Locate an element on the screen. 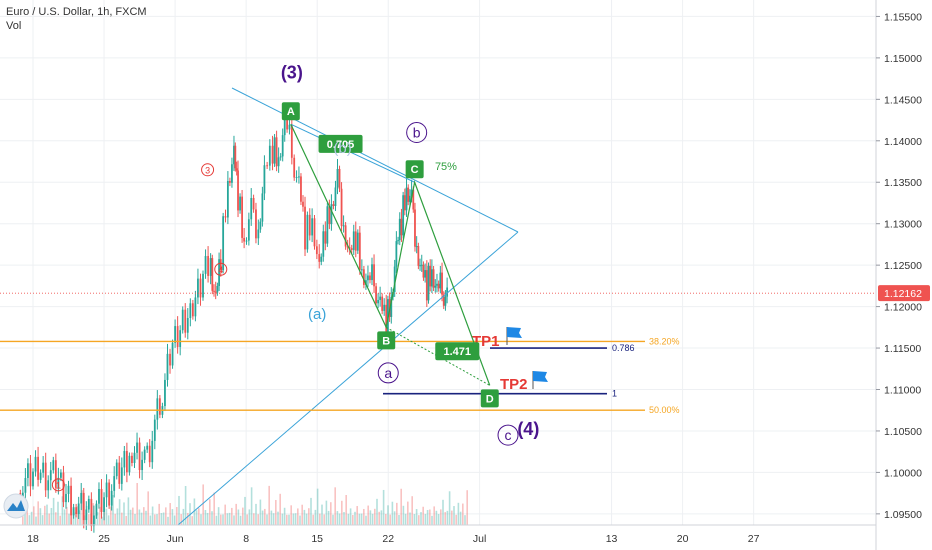 The image size is (932, 550). time-axis: 18 25 Jun 8 15 22 Jul 13 20 27 is located at coordinates (438, 534).